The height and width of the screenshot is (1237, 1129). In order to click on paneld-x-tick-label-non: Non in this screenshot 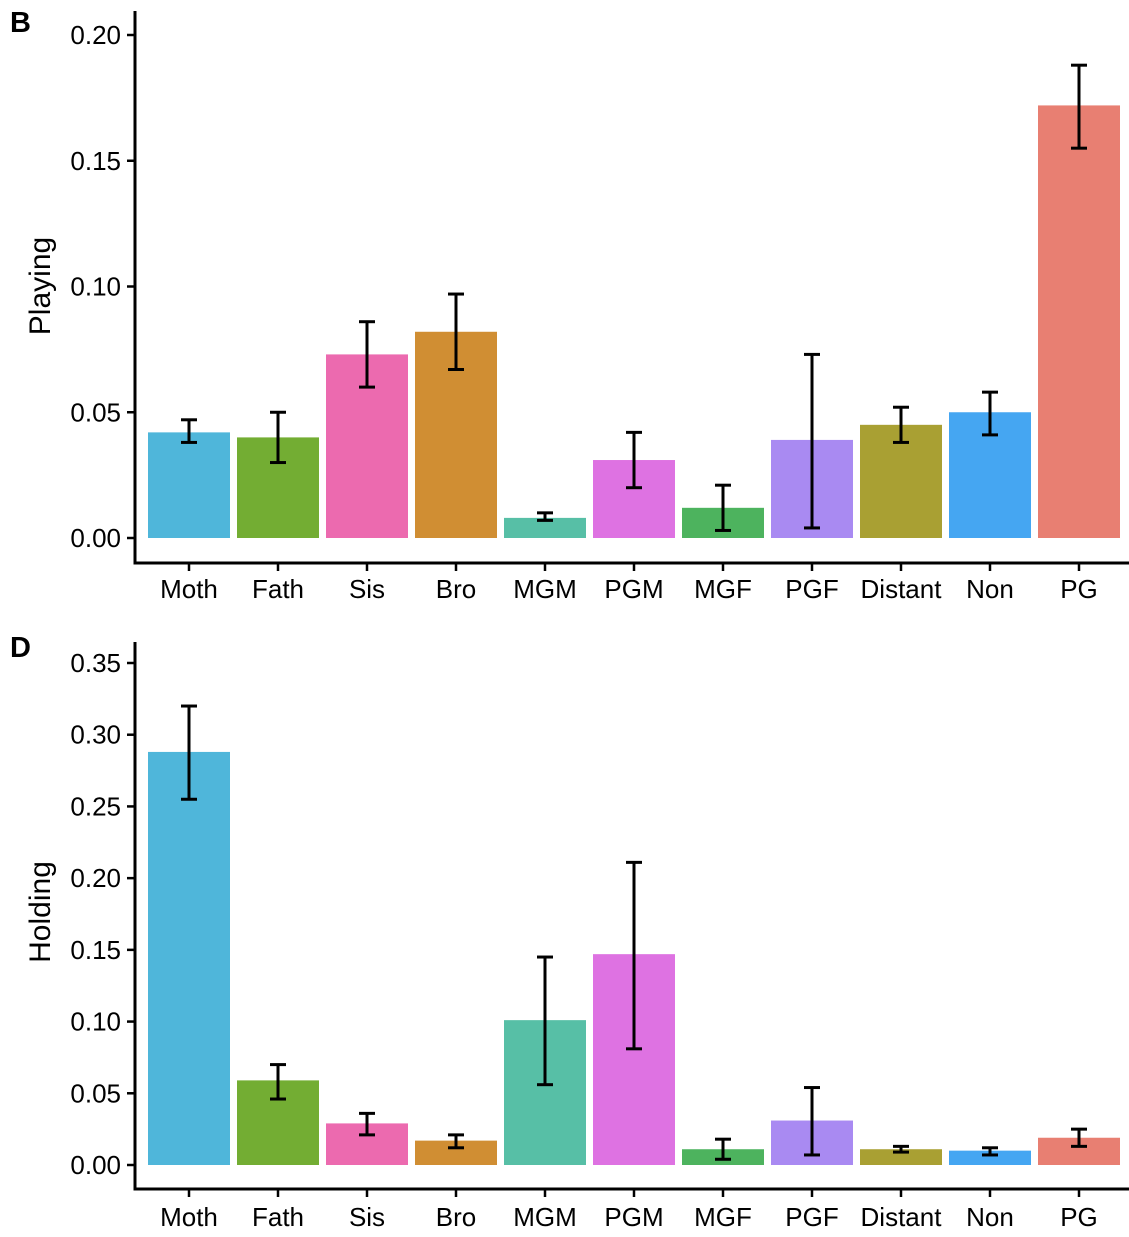, I will do `click(990, 1217)`.